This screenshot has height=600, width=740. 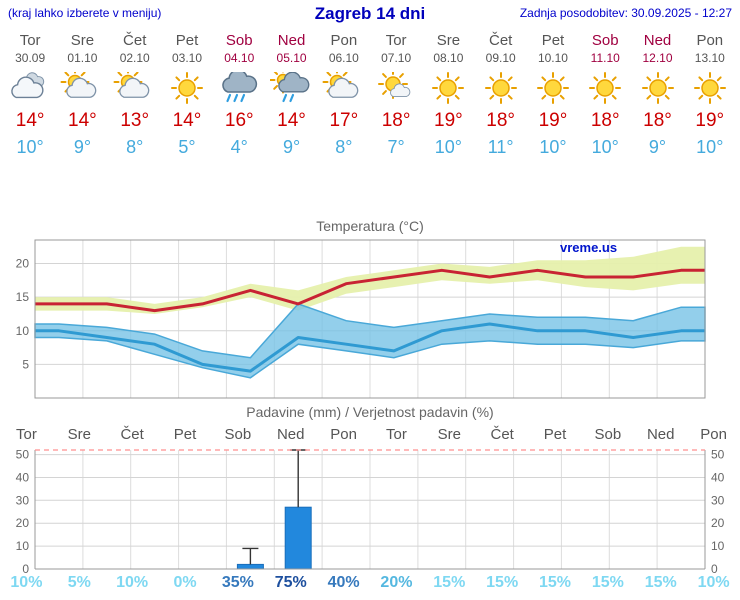 I want to click on day-name: Tor, so click(x=396, y=40).